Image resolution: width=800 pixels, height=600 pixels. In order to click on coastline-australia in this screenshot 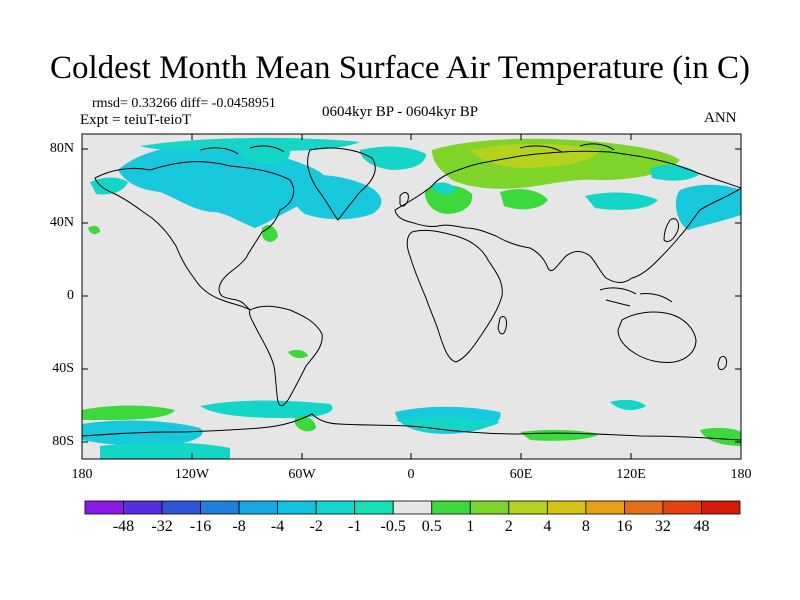, I will do `click(657, 337)`.